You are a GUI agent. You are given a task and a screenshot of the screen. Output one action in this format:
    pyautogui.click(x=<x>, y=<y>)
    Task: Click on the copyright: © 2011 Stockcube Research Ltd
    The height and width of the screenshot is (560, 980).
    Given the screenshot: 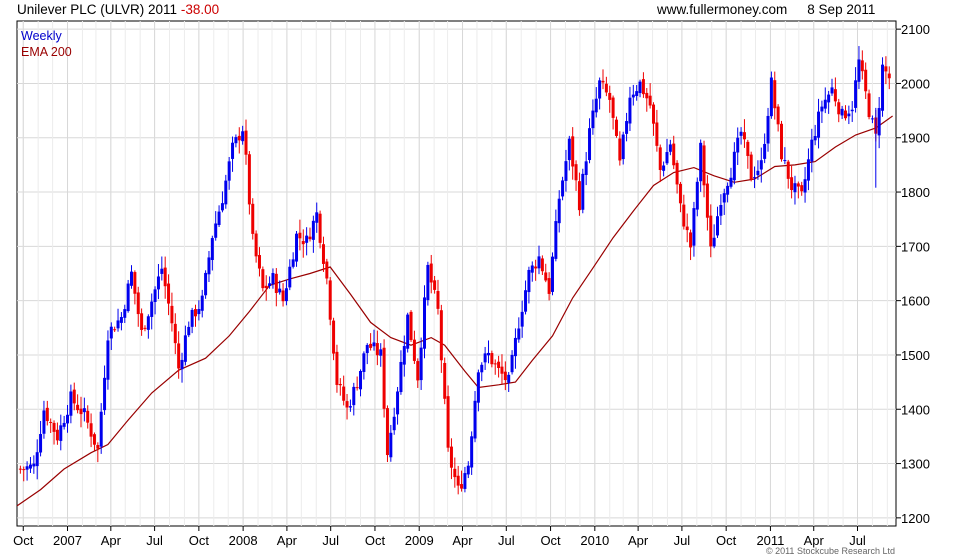 What is the action you would take?
    pyautogui.click(x=830, y=551)
    